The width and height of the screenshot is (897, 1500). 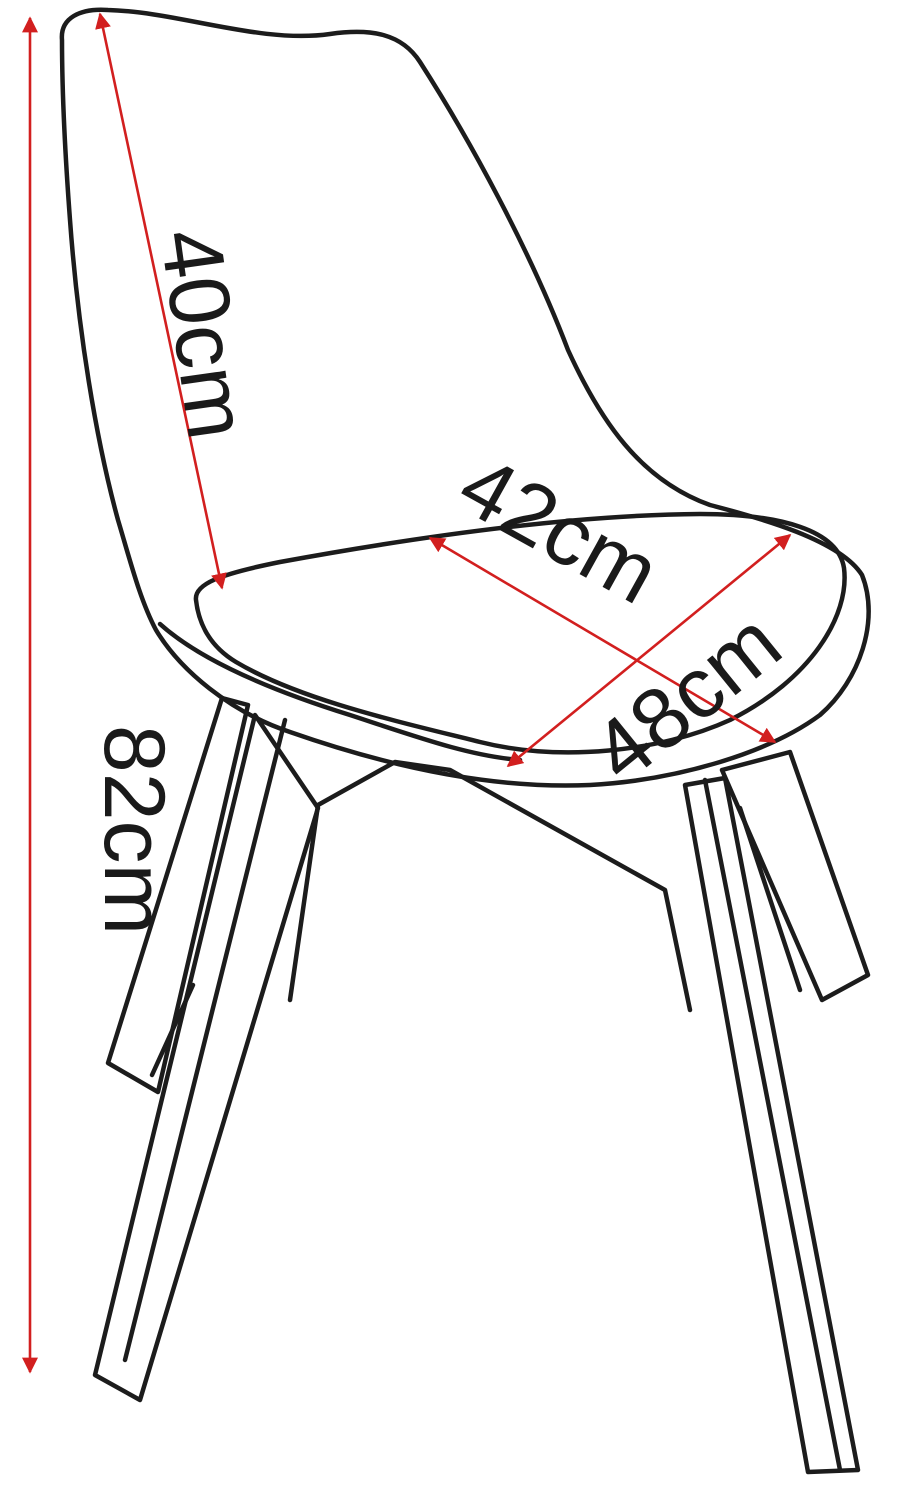 What do you see at coordinates (204, 334) in the screenshot?
I see `backrest-height-label: 40cm` at bounding box center [204, 334].